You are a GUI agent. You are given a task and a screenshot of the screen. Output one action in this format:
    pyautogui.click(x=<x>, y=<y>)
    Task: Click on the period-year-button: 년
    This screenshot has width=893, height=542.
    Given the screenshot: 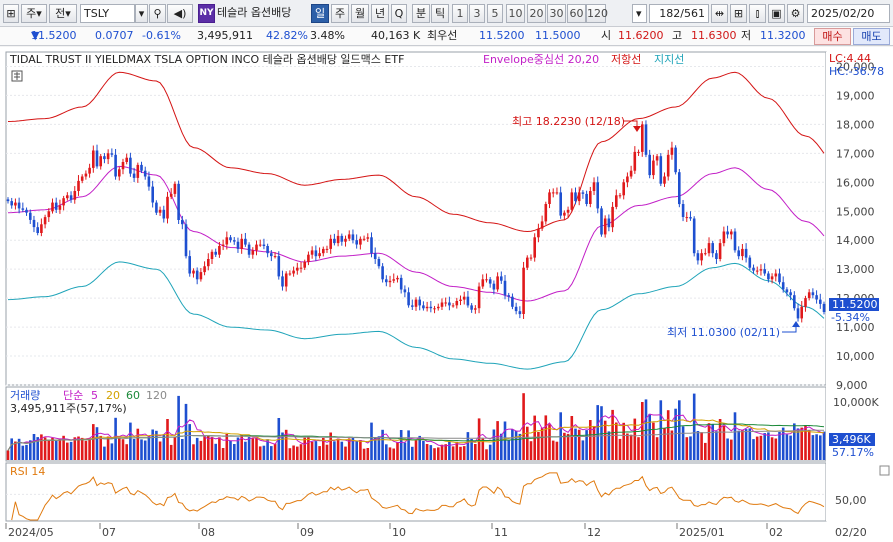 What is the action you would take?
    pyautogui.click(x=380, y=13)
    